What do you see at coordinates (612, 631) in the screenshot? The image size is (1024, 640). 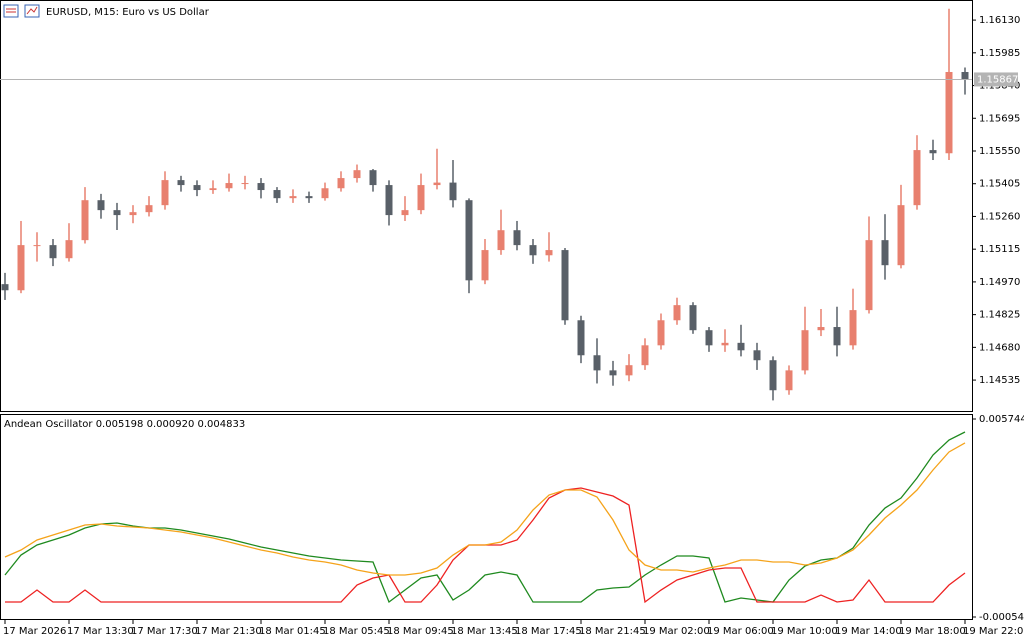 I see `x-tick-label: 18 Mar 21:45` at bounding box center [612, 631].